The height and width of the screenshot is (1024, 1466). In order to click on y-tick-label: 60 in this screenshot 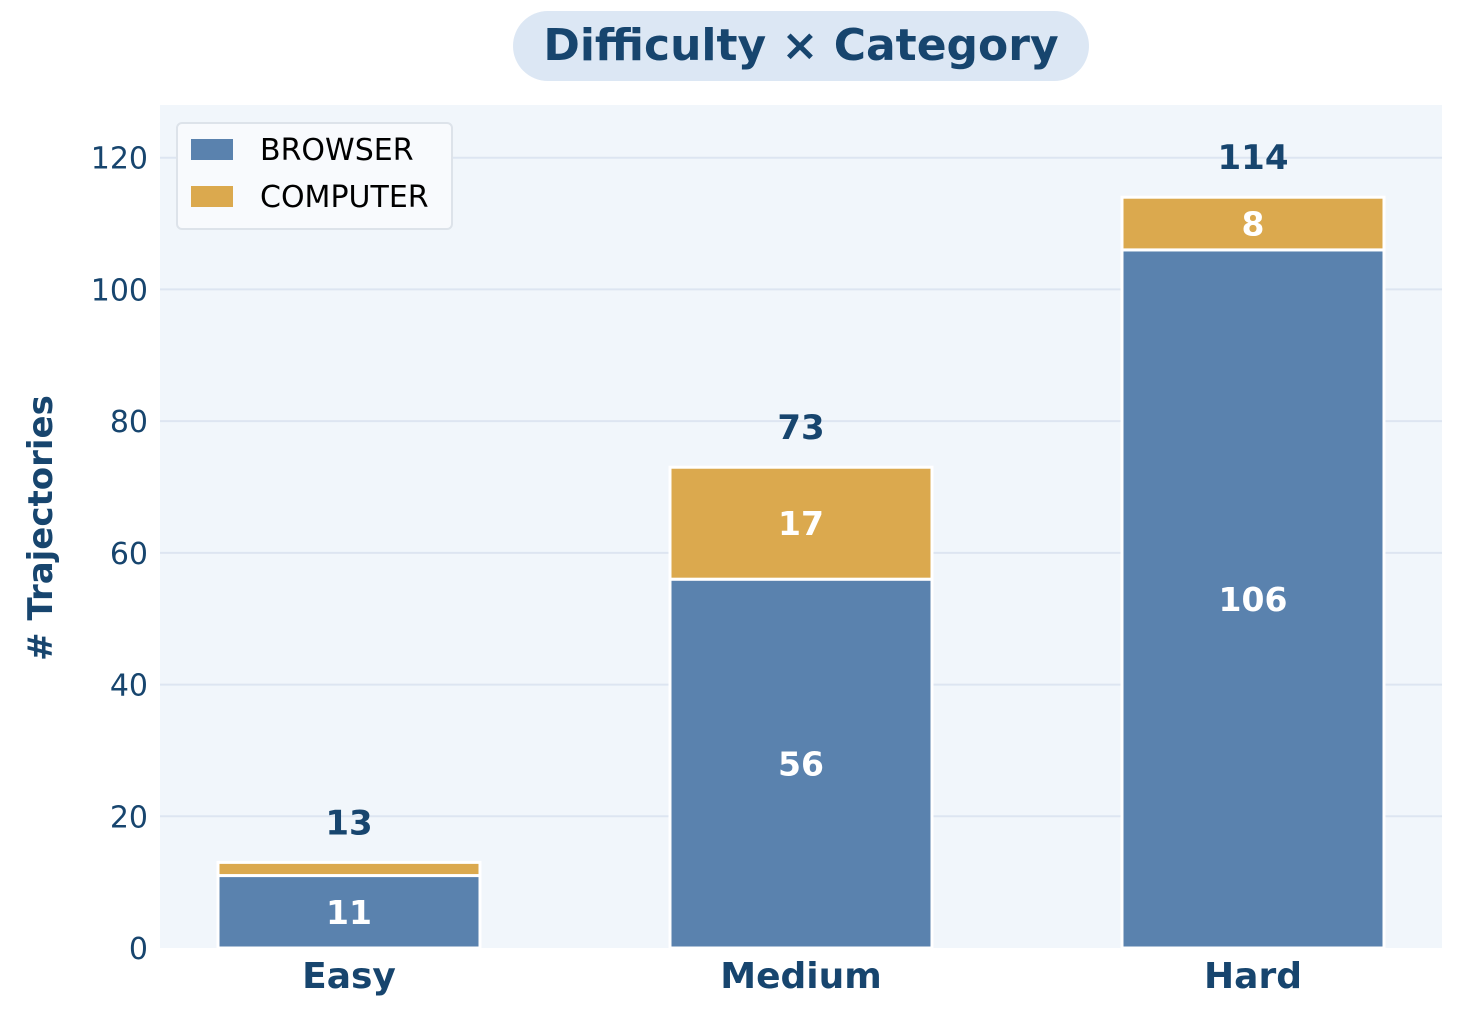, I will do `click(129, 554)`.